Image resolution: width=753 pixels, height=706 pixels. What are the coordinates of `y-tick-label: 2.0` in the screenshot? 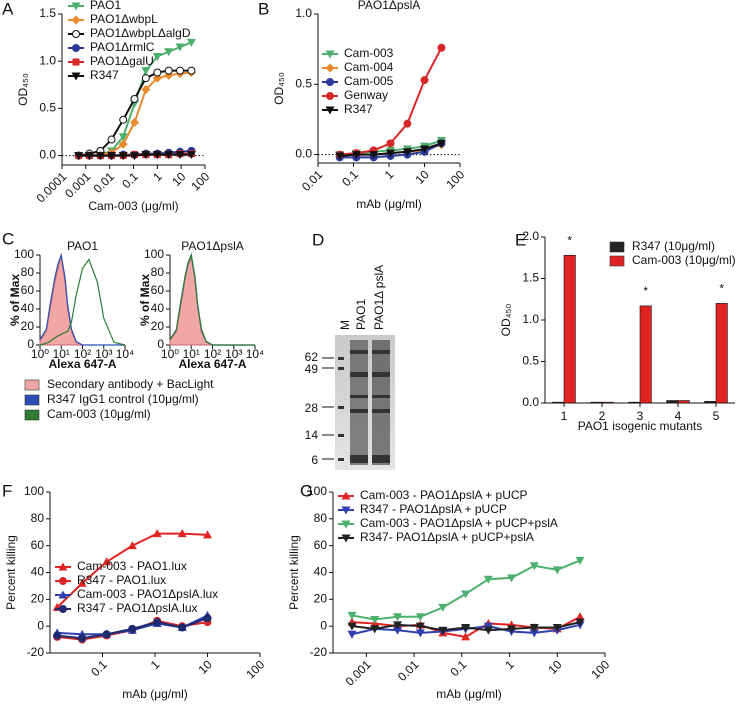 It's located at (530, 236).